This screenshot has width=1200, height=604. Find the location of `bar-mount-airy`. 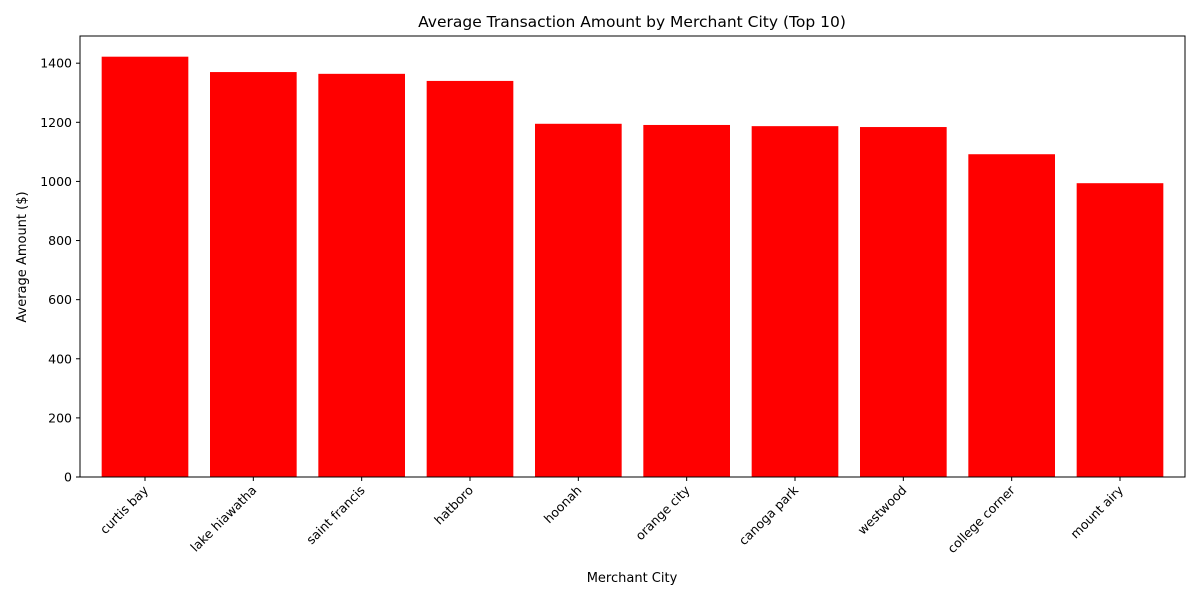

bar-mount-airy is located at coordinates (1120, 330).